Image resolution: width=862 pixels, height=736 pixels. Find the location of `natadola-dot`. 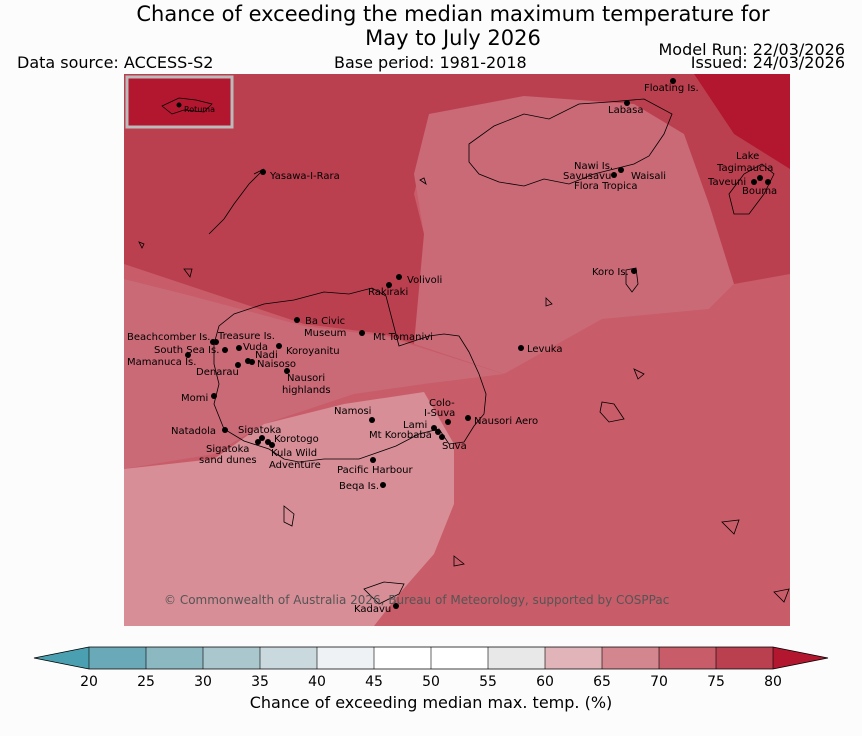

natadola-dot is located at coordinates (225, 430).